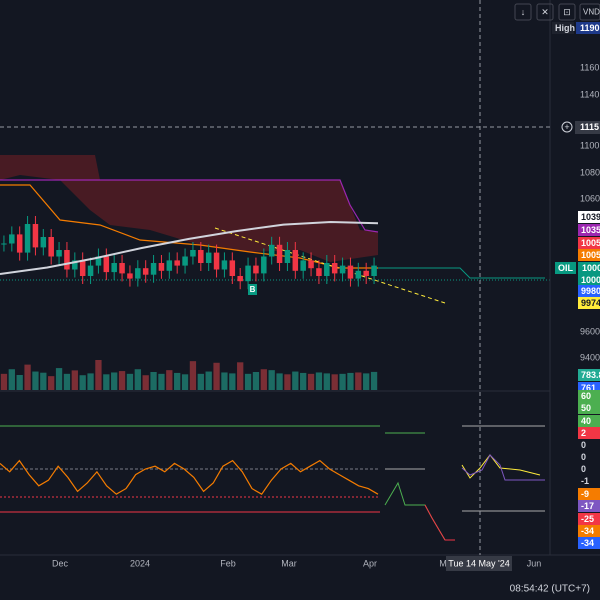 The height and width of the screenshot is (600, 600). Describe the element at coordinates (589, 268) in the screenshot. I see `symbol-price-tag` at that location.